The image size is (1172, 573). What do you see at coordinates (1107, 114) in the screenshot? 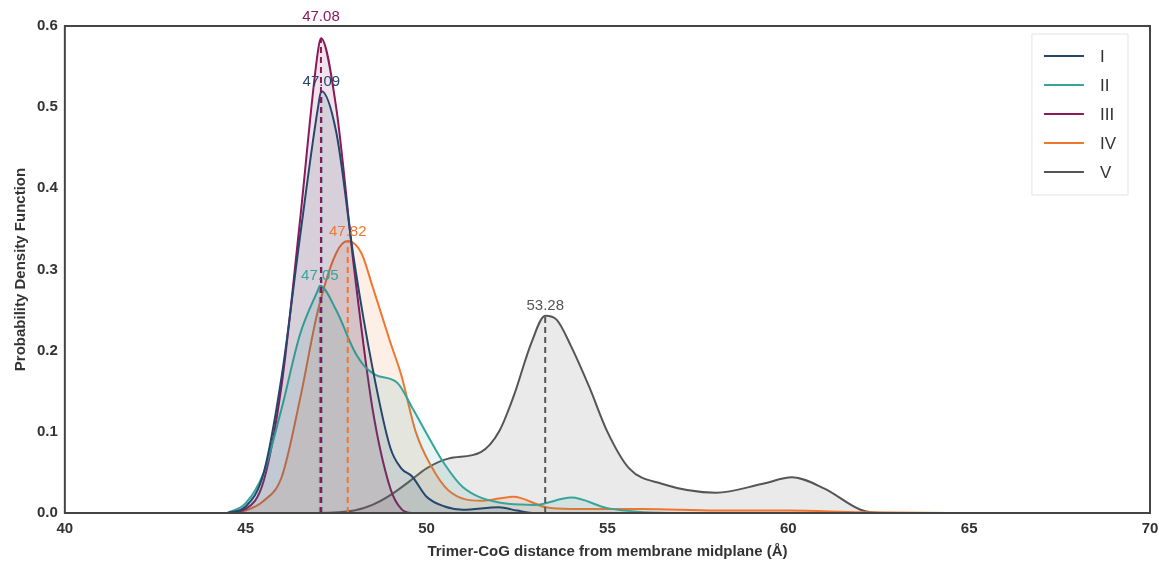
I see `legend-label: III` at bounding box center [1107, 114].